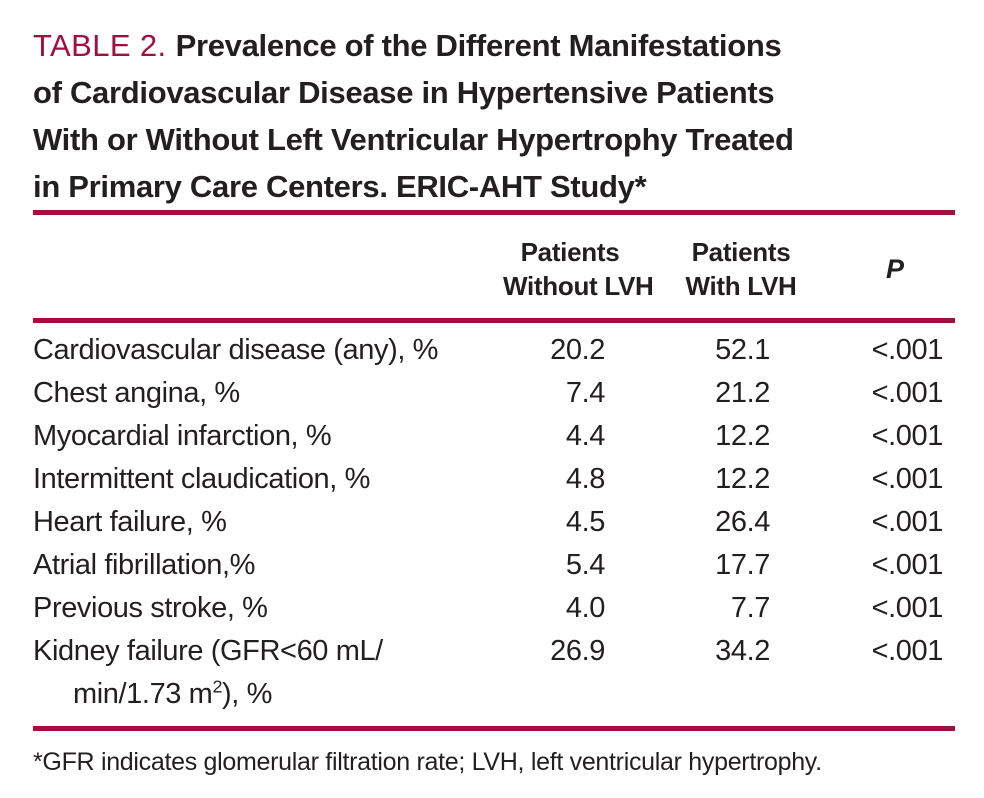 Image resolution: width=984 pixels, height=798 pixels. I want to click on table-row: Heart failure, % 4.5 26.4 <.001, so click(494, 522).